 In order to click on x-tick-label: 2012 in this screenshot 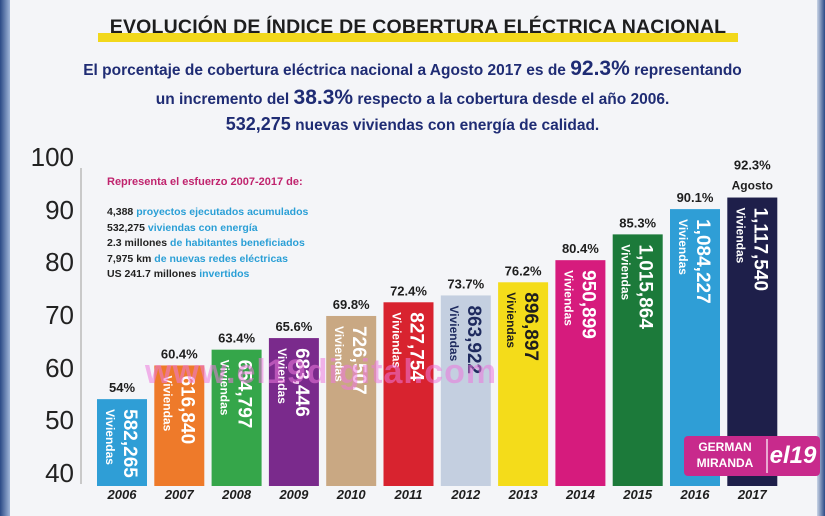, I will do `click(465, 494)`.